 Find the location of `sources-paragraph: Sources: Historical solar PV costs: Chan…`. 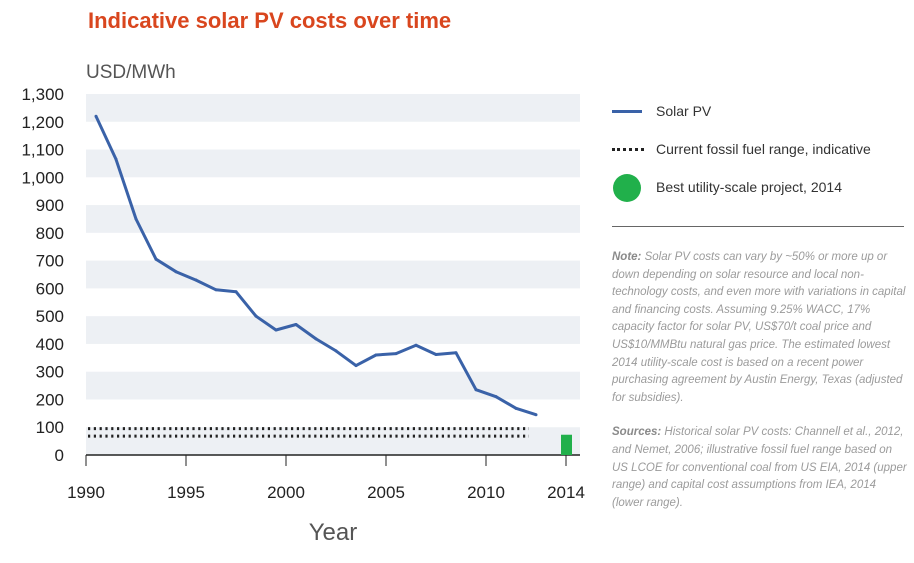

sources-paragraph: Sources: Historical solar PV costs: Chan… is located at coordinates (760, 468).